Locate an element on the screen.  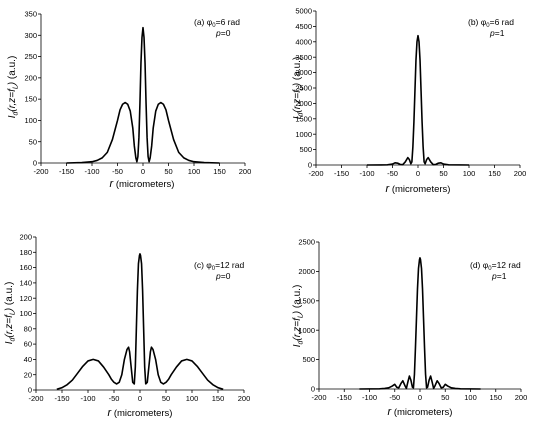
panel-id: (c) is located at coordinates (200, 265).